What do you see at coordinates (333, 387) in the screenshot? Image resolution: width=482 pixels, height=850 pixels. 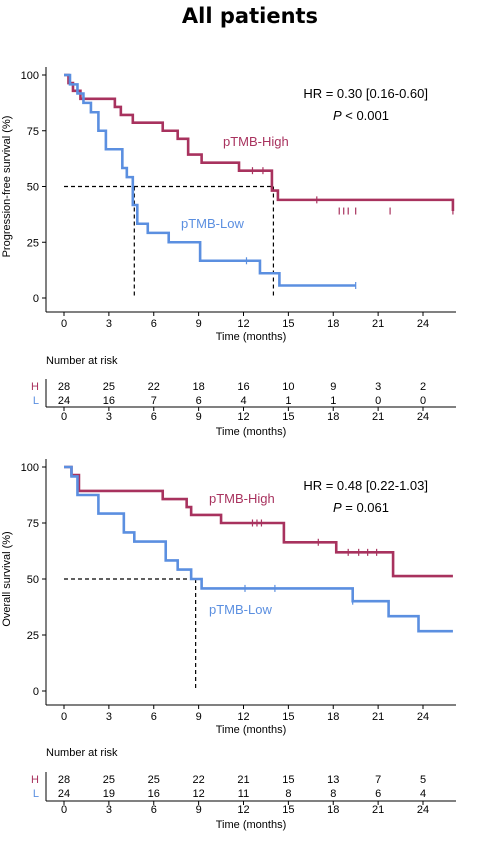 I see `risk-count: 9` at bounding box center [333, 387].